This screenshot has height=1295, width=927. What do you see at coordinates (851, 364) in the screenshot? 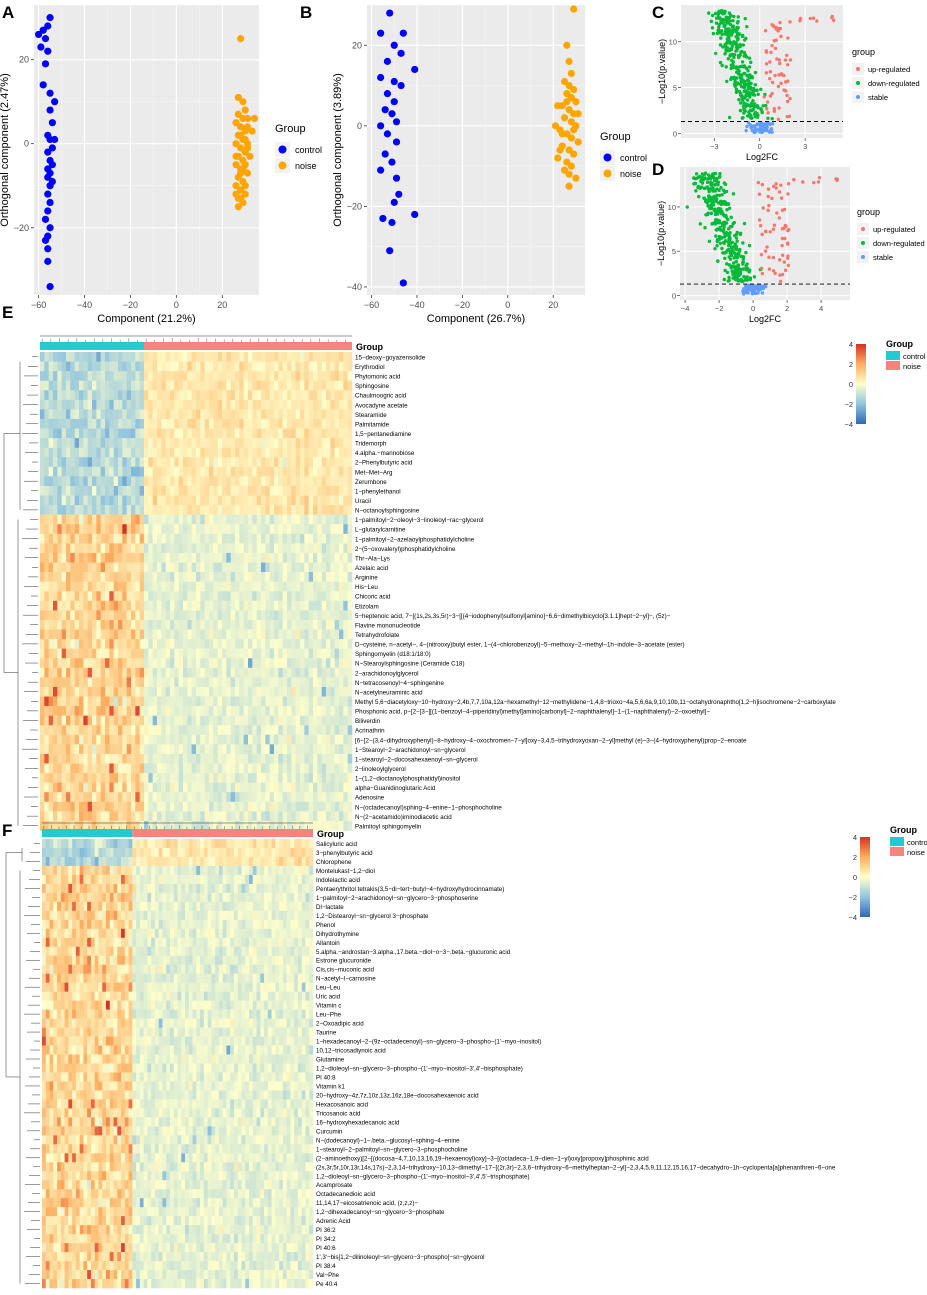
I see `color-scale-tick: 2` at bounding box center [851, 364].